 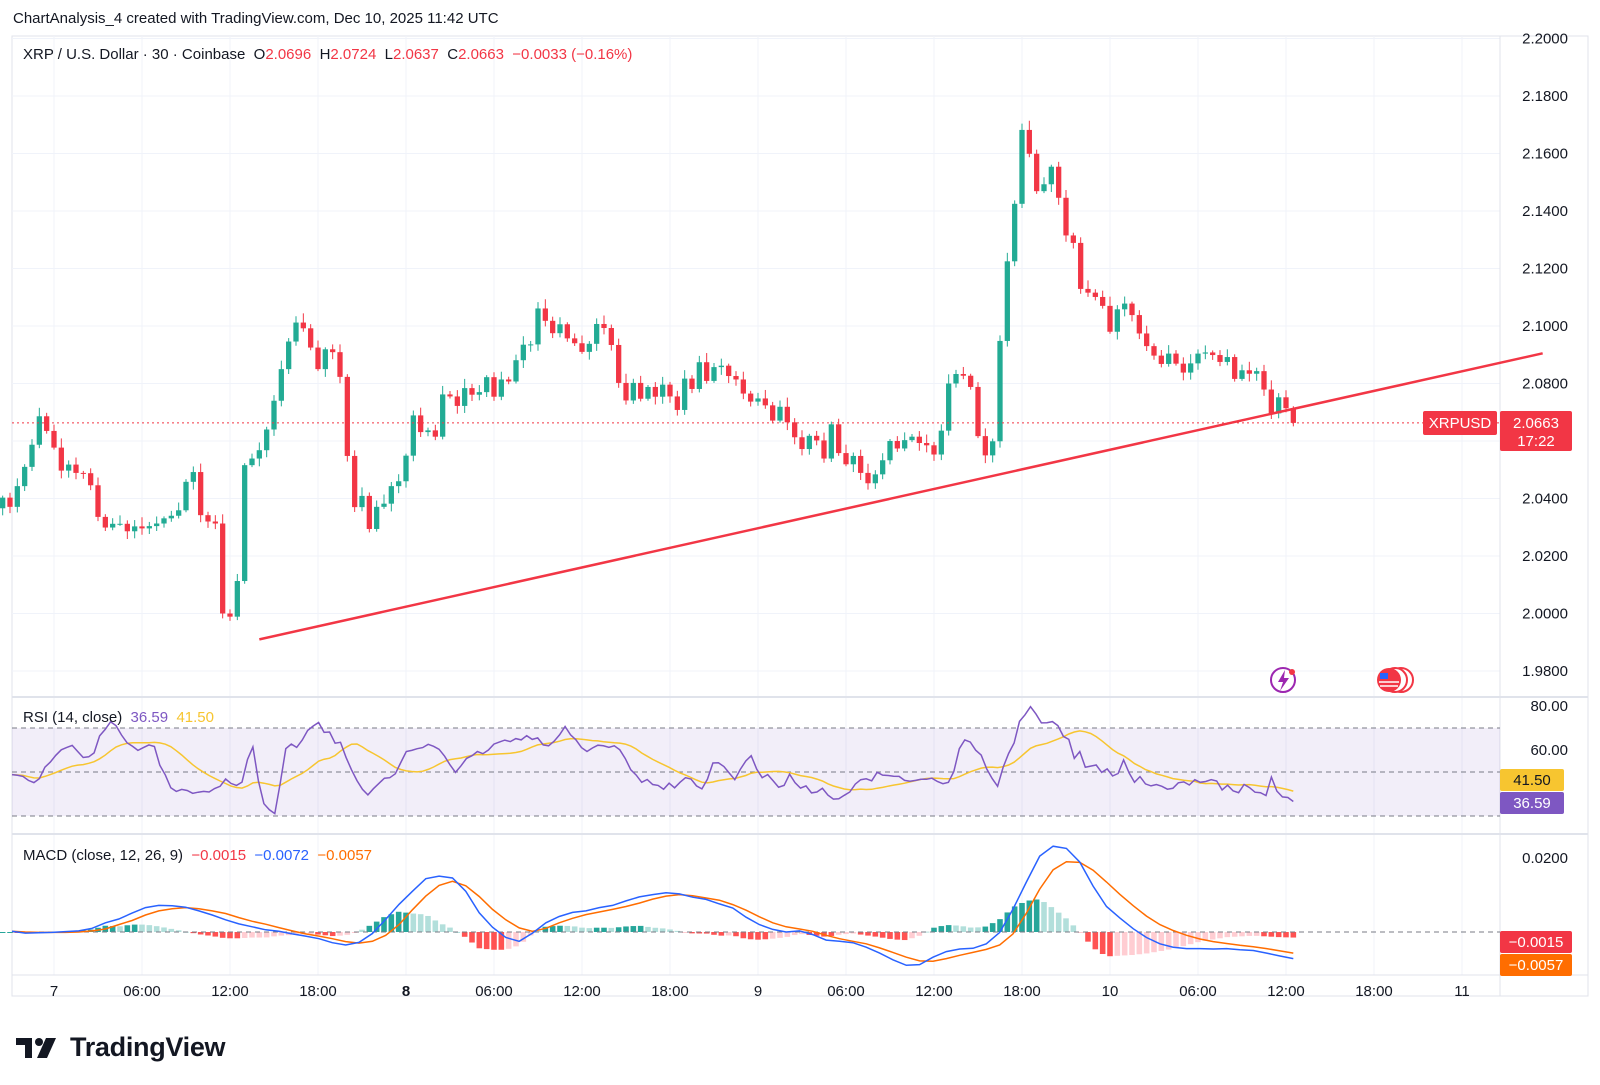 I want to click on macd-hist-tag-label: −0.0015, so click(x=1536, y=942).